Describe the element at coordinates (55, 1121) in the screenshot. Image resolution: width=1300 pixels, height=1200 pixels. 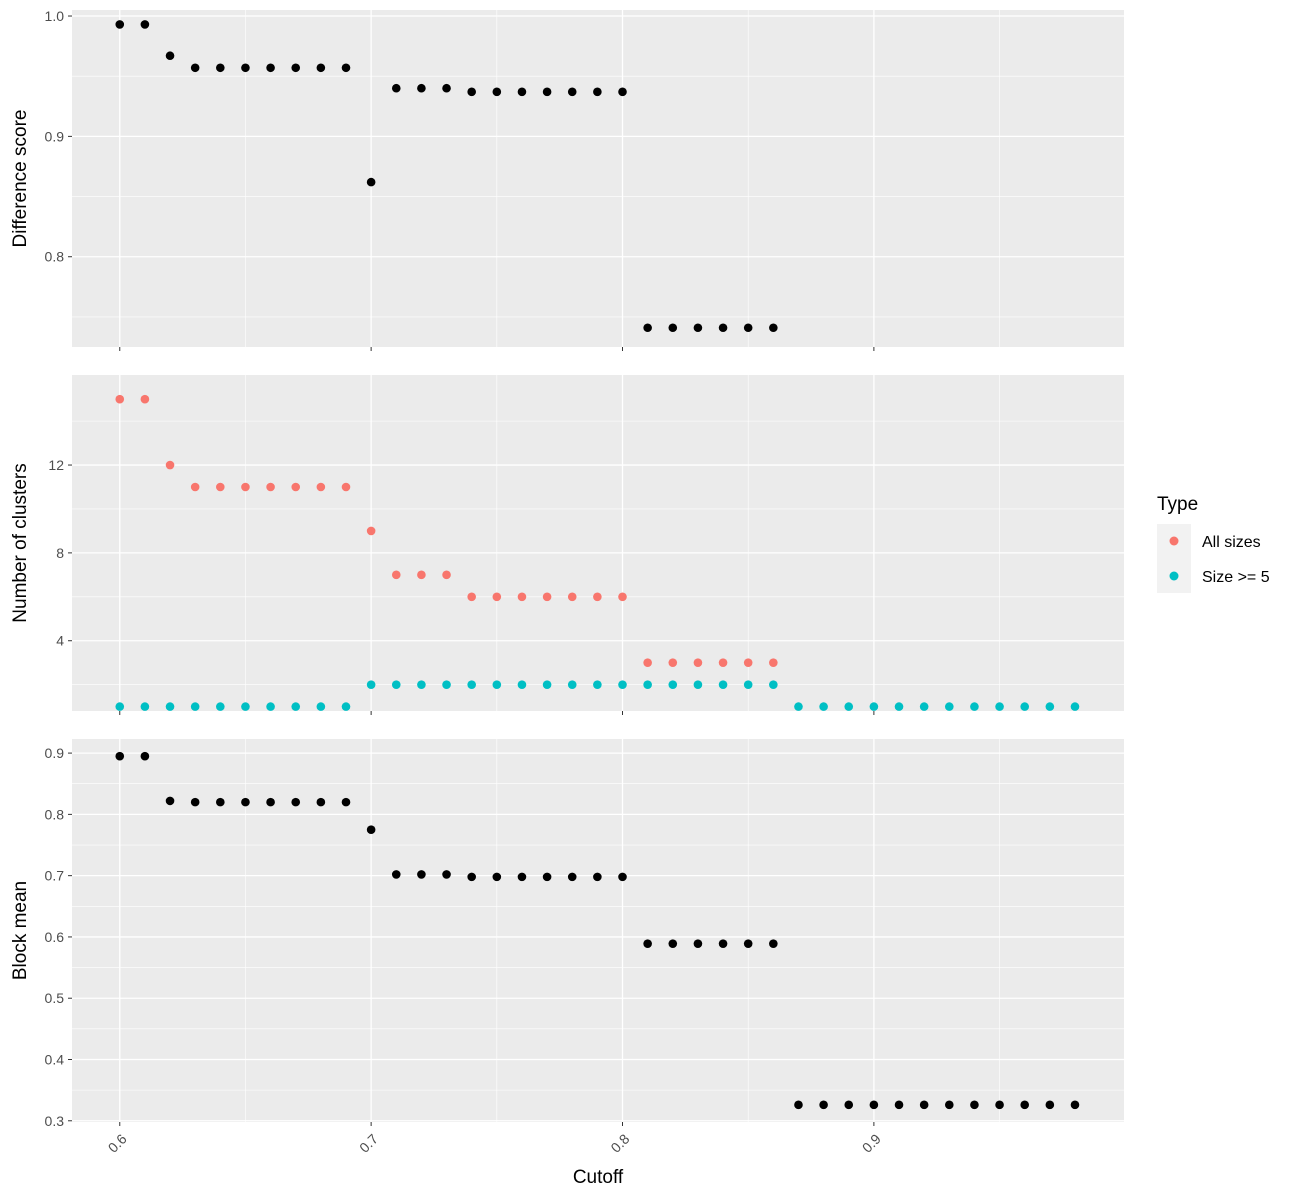
I see `y-tick-label: 0.3` at that location.